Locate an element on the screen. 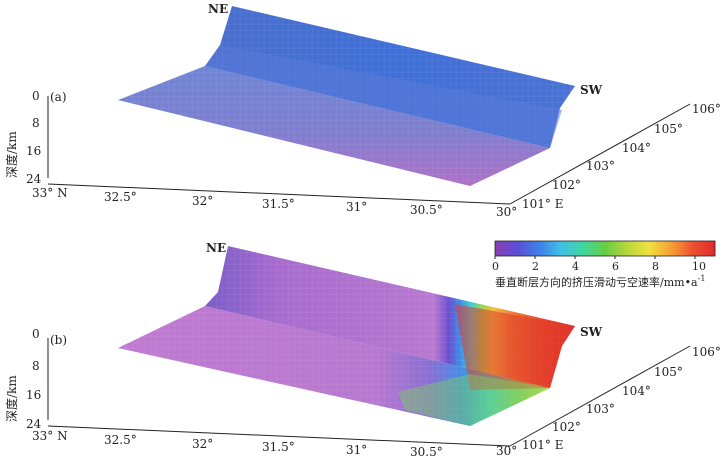 Image resolution: width=725 pixels, height=459 pixels. lat-tick-a-3: 31.5° is located at coordinates (278, 204).